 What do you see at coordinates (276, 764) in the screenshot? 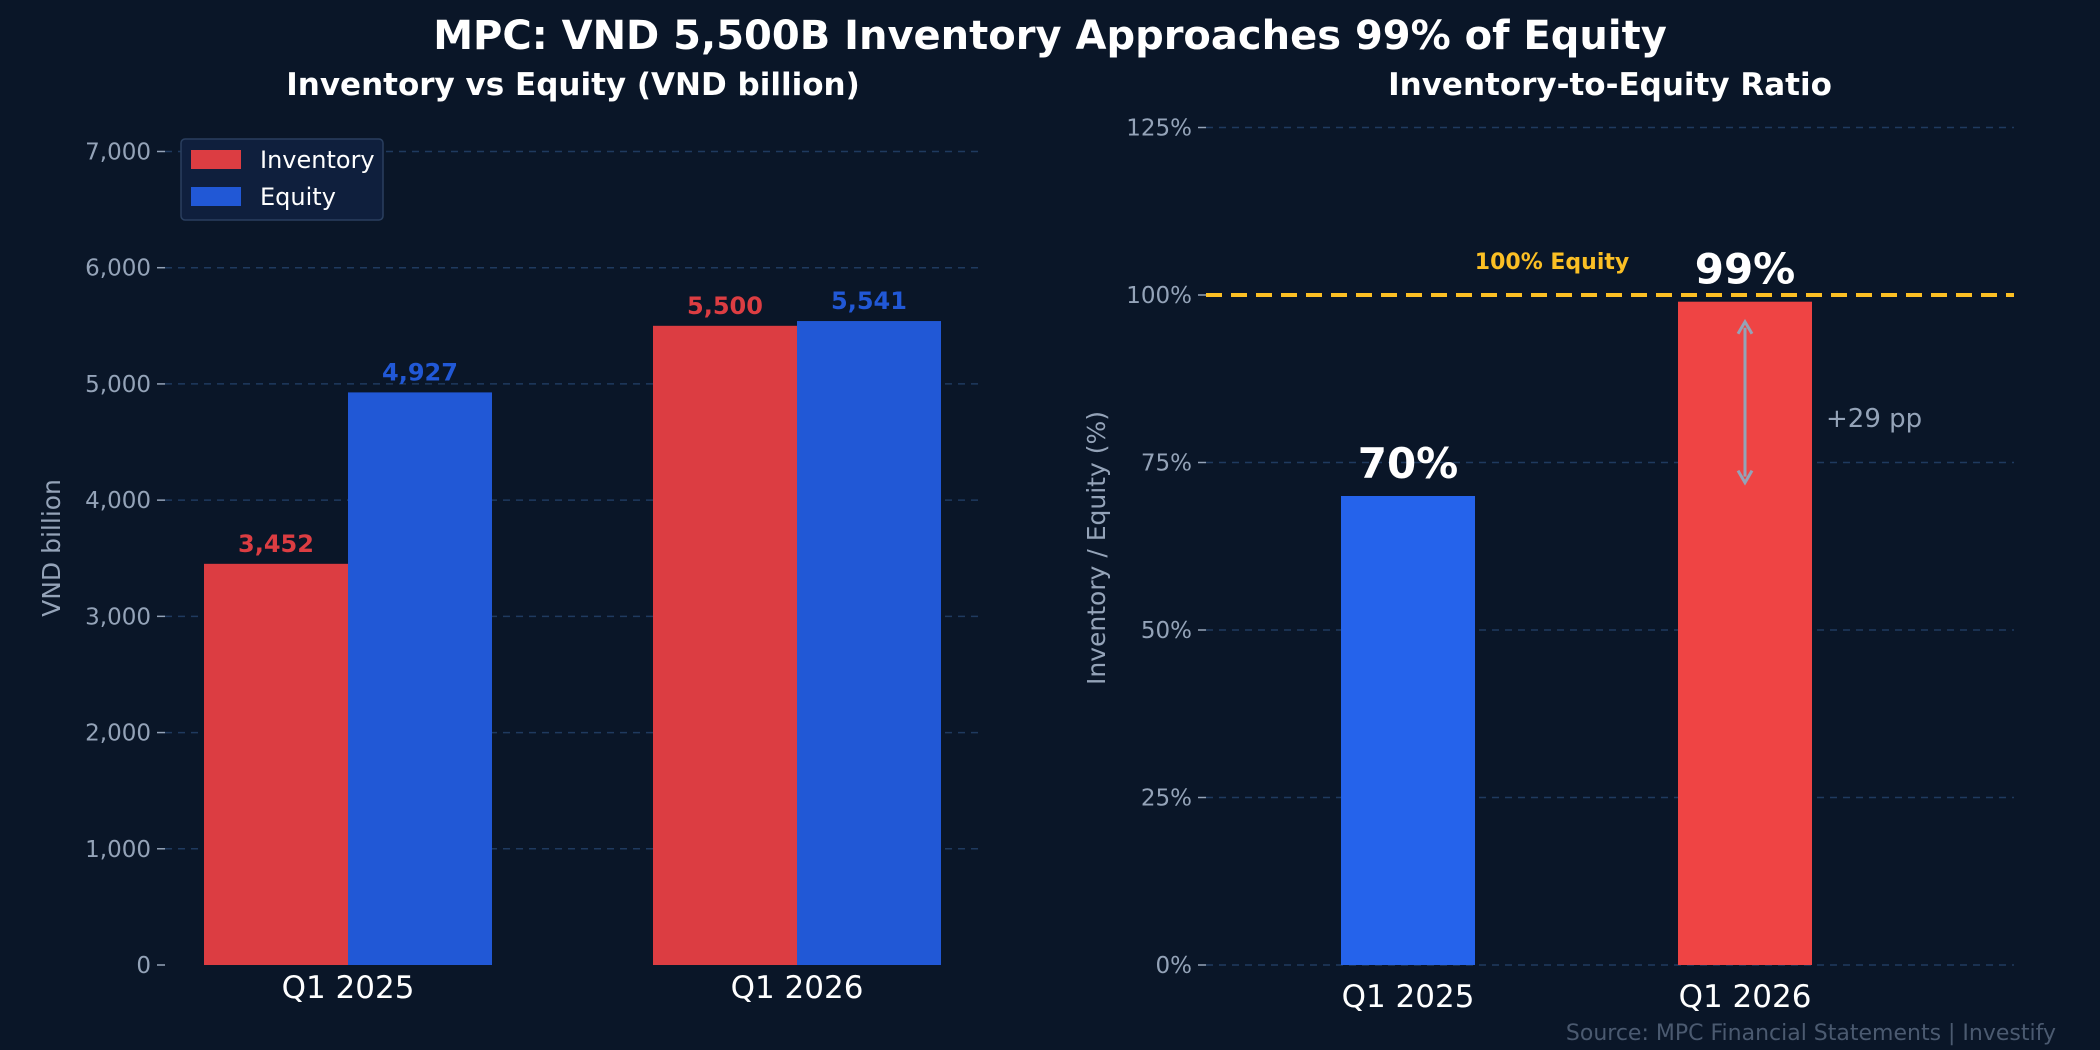
I see `bar-inventory-q1-2025` at bounding box center [276, 764].